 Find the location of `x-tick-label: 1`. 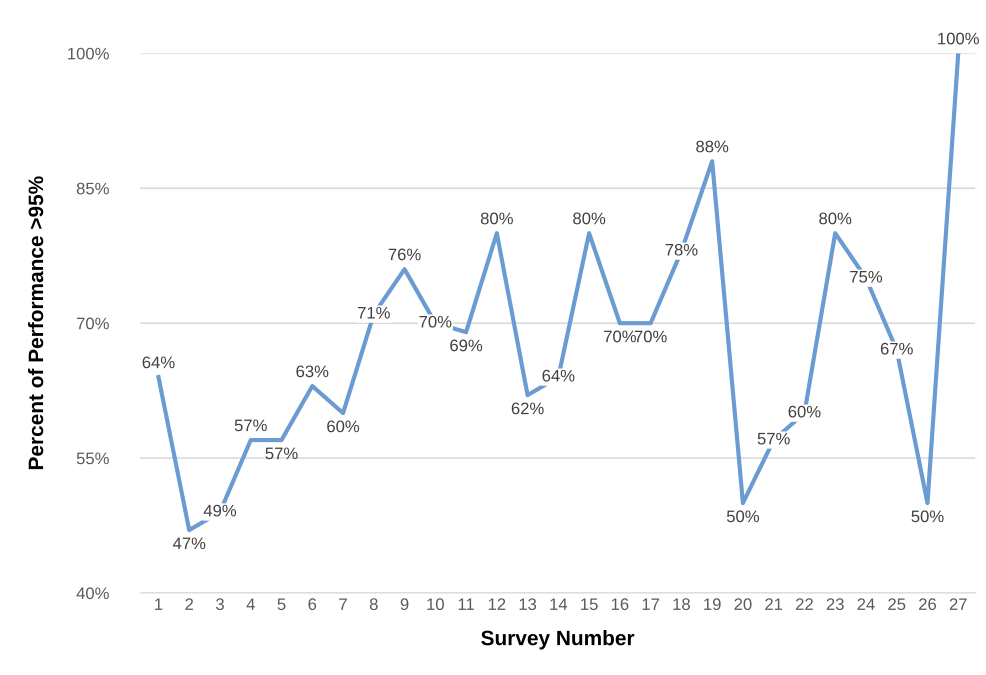

x-tick-label: 1 is located at coordinates (158, 604).